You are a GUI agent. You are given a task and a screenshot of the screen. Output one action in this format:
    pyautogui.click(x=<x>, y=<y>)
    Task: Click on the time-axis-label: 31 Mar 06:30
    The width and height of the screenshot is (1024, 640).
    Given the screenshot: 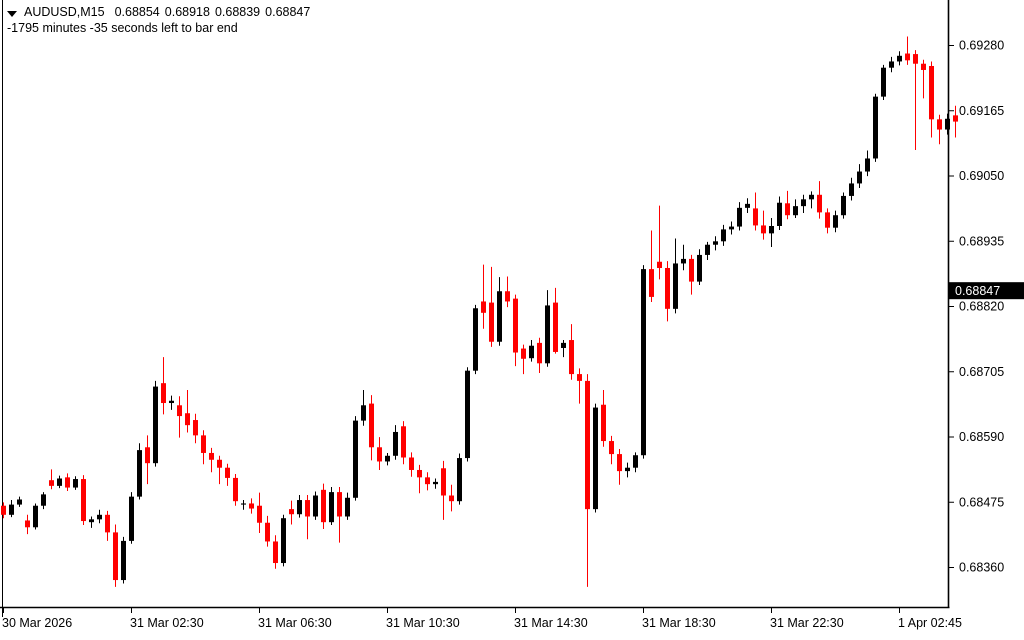 What is the action you would take?
    pyautogui.click(x=295, y=623)
    